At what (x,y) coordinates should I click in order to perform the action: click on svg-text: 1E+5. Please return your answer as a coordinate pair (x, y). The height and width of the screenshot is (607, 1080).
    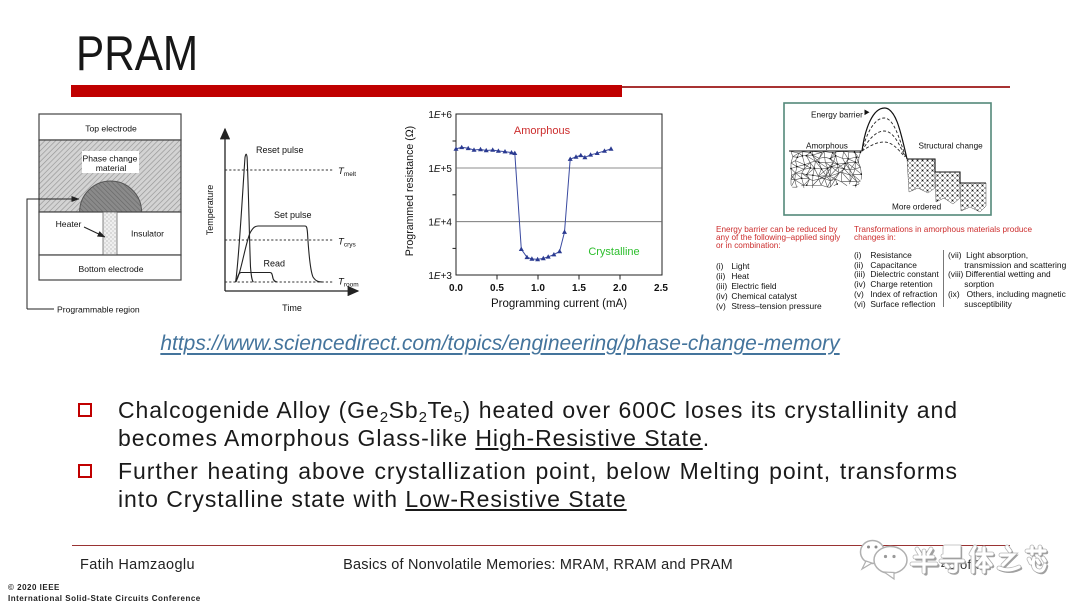
    Looking at the image, I should click on (440, 169).